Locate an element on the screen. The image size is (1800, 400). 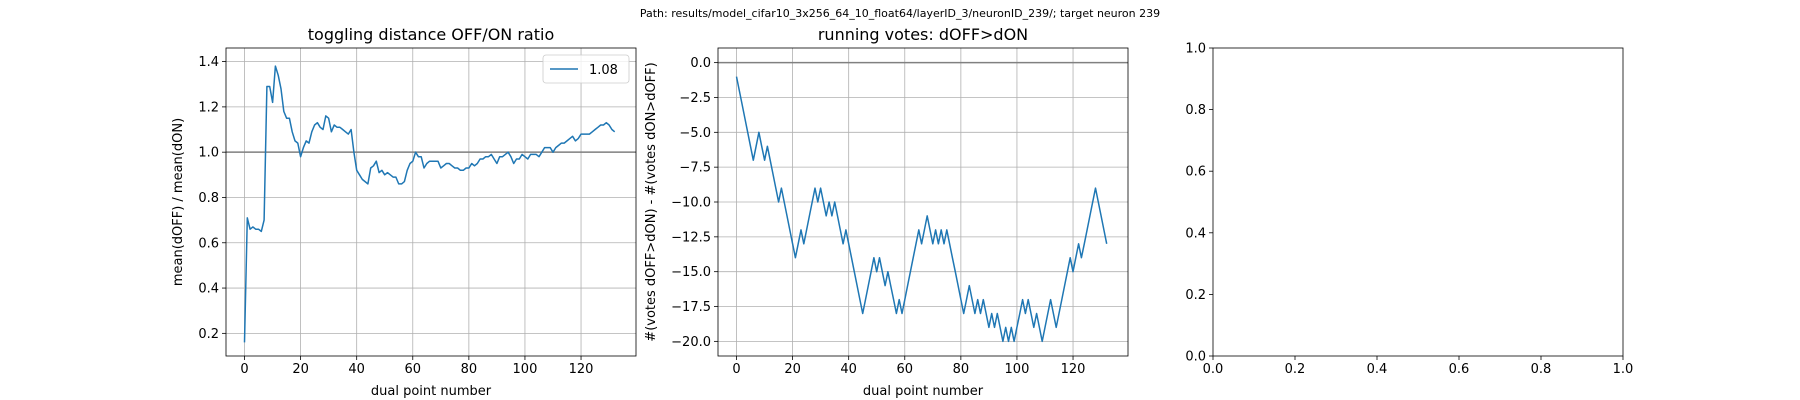
legend-label: 1.08 is located at coordinates (603, 70).